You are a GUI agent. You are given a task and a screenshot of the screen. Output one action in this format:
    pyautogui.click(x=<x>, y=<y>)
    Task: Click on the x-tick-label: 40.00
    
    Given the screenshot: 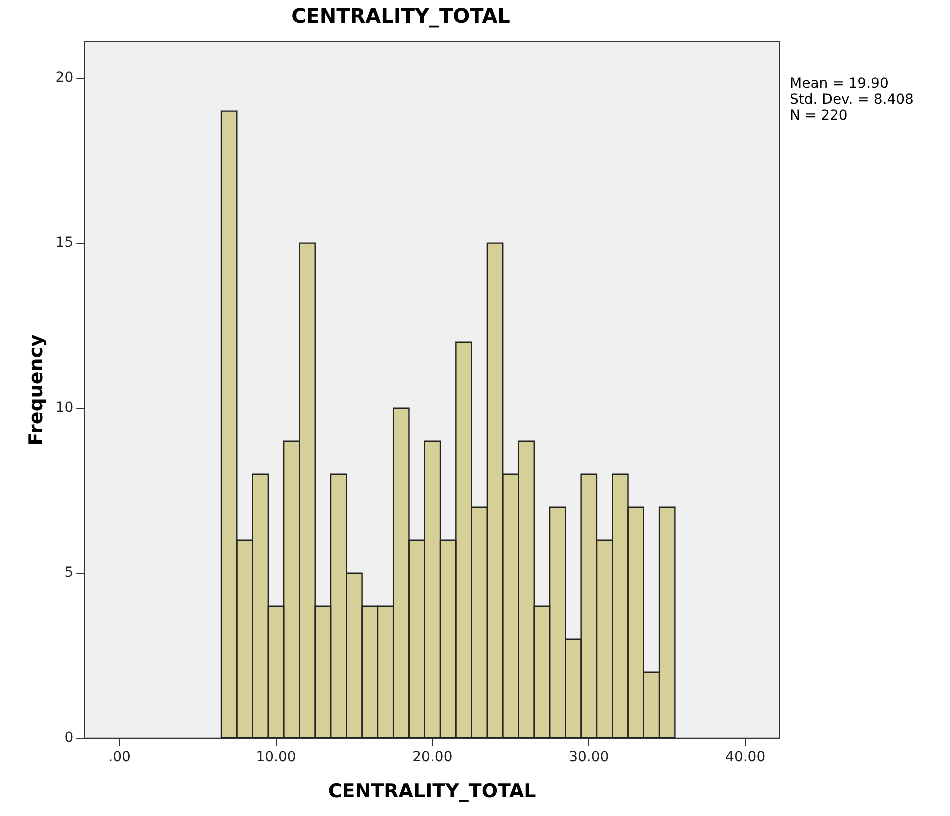 What is the action you would take?
    pyautogui.click(x=746, y=757)
    